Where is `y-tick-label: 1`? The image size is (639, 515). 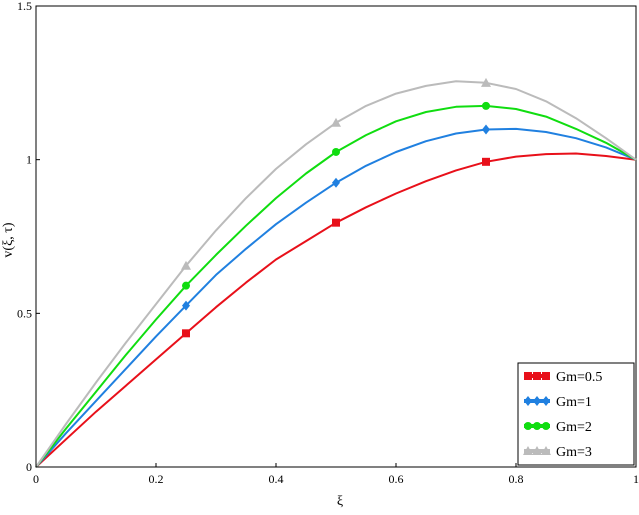 y-tick-label: 1 is located at coordinates (29, 160).